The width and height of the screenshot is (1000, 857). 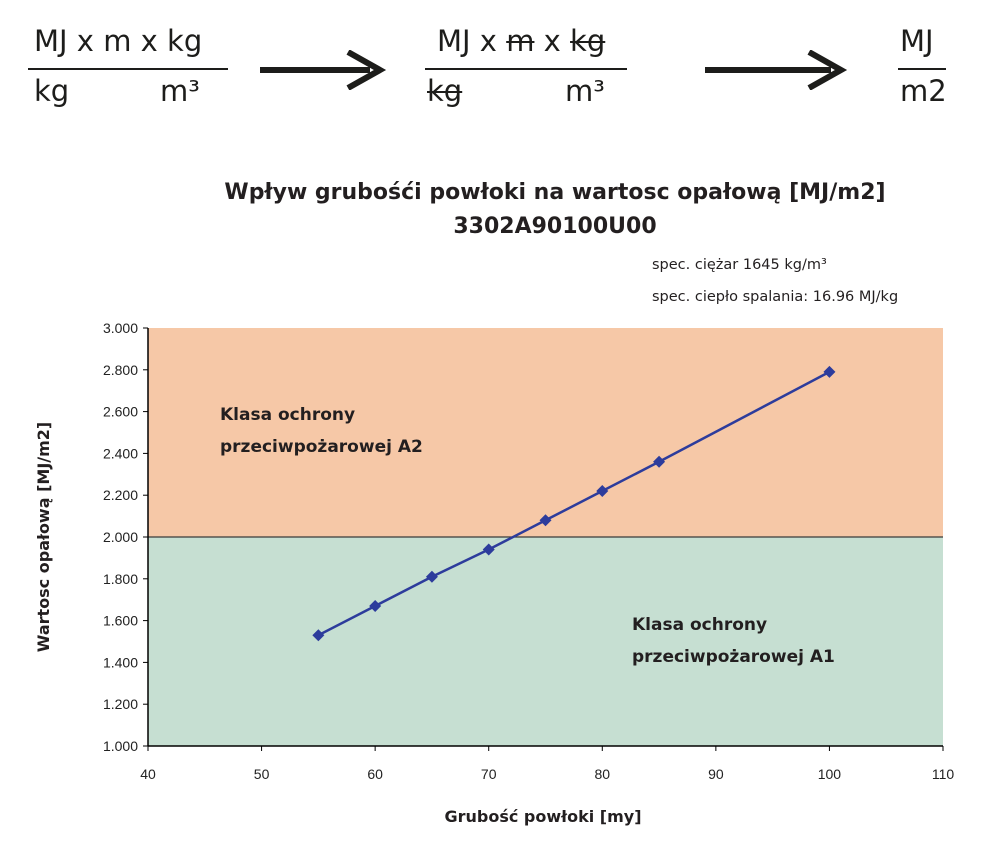 I want to click on denominator: m2, so click(x=923, y=91).